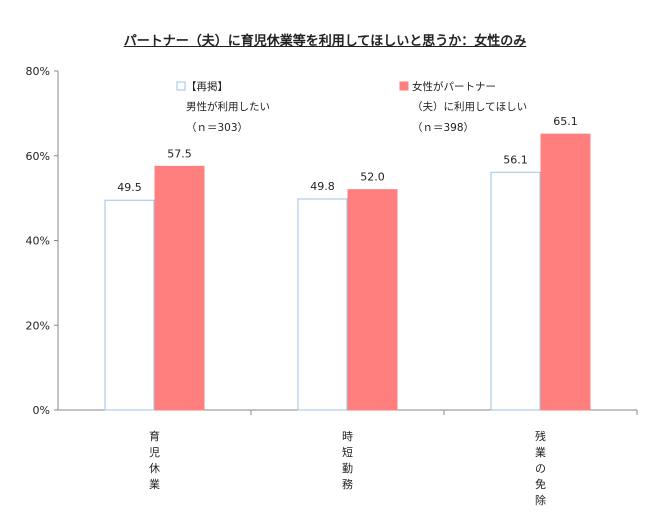 The width and height of the screenshot is (650, 519). I want to click on y-tick-label: 40%, so click(38, 241).